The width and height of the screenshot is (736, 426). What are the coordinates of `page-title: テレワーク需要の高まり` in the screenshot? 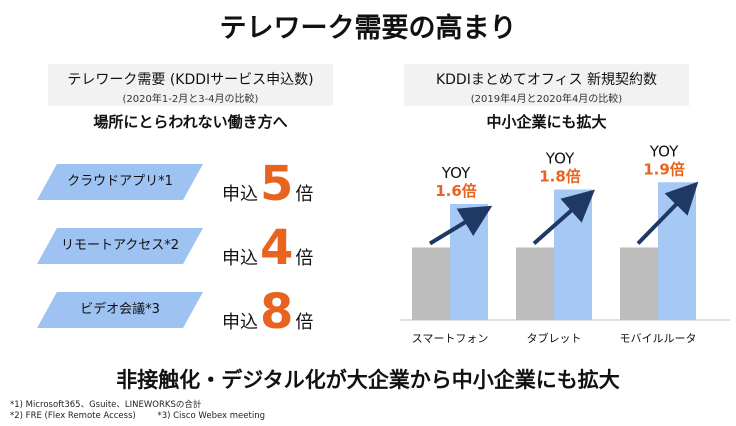 It's located at (368, 28).